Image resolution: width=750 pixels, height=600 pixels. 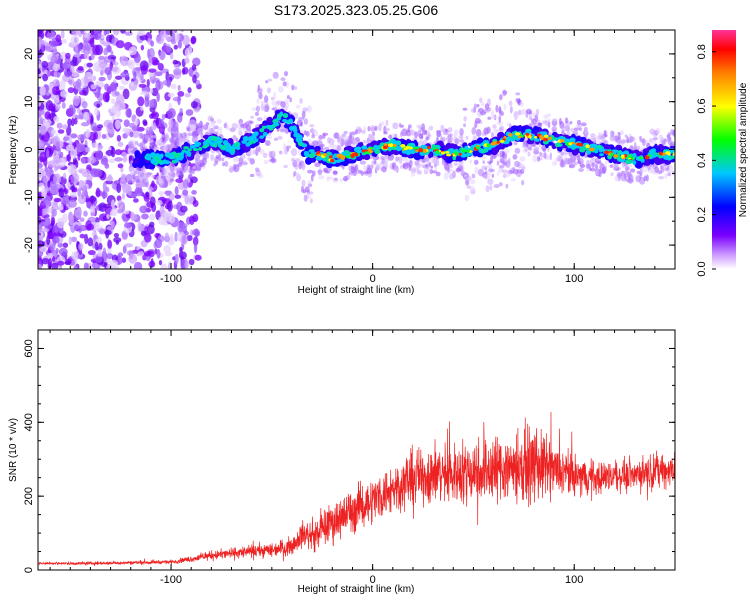 What do you see at coordinates (29, 570) in the screenshot?
I see `snr-y-tick-label: 0` at bounding box center [29, 570].